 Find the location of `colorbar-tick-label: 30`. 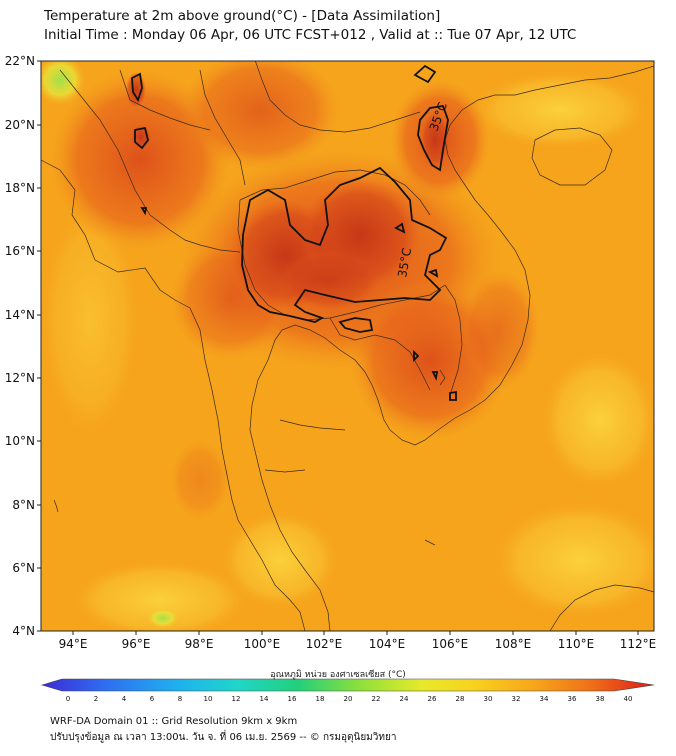

colorbar-tick-label: 30 is located at coordinates (488, 699).